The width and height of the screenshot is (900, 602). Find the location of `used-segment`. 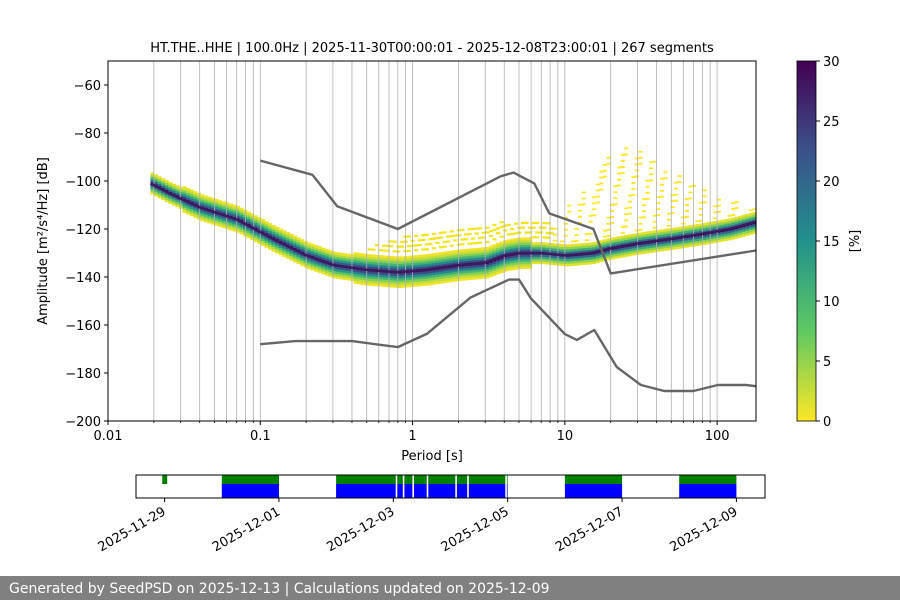

used-segment is located at coordinates (593, 491).